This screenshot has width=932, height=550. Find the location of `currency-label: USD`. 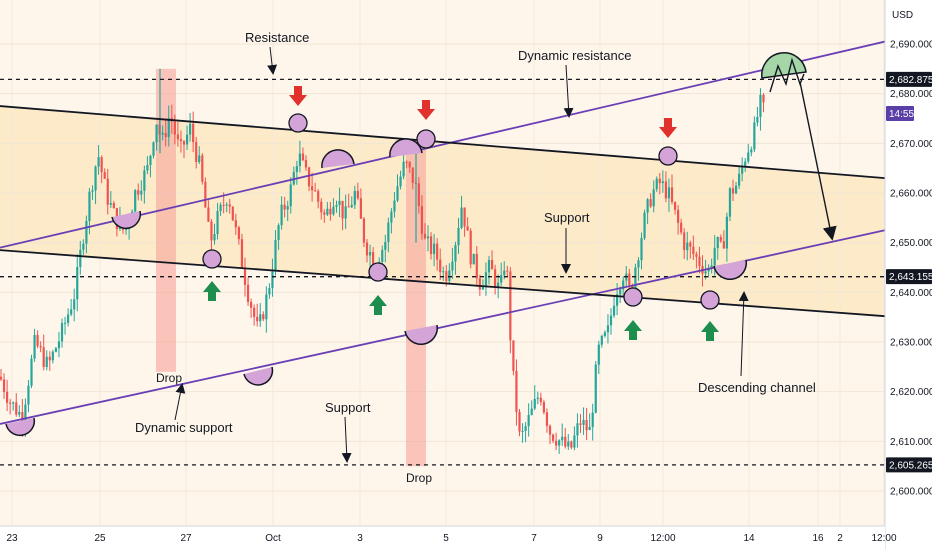

currency-label: USD is located at coordinates (902, 15).